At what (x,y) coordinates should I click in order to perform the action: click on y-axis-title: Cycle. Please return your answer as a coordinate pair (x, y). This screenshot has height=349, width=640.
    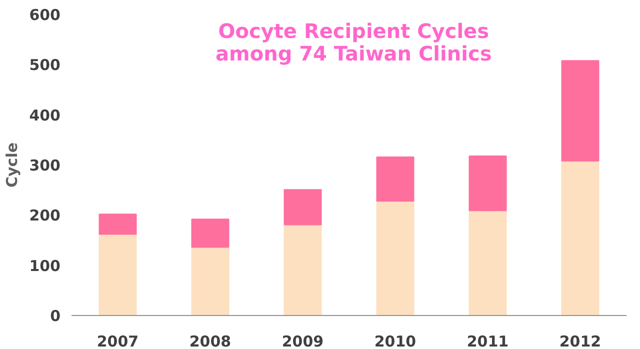
    Looking at the image, I should click on (12, 165).